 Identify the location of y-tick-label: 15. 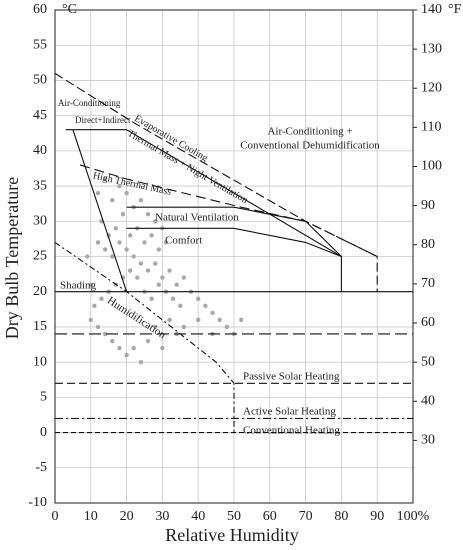
(40, 326).